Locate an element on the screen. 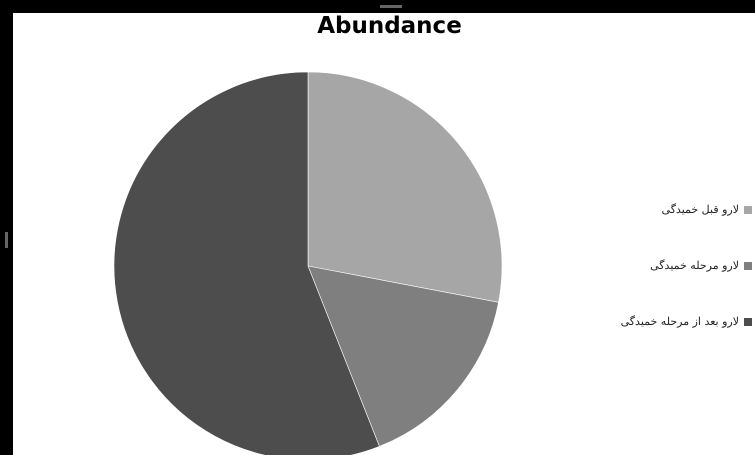 The height and width of the screenshot is (455, 755). window-left-border is located at coordinates (6, 227).